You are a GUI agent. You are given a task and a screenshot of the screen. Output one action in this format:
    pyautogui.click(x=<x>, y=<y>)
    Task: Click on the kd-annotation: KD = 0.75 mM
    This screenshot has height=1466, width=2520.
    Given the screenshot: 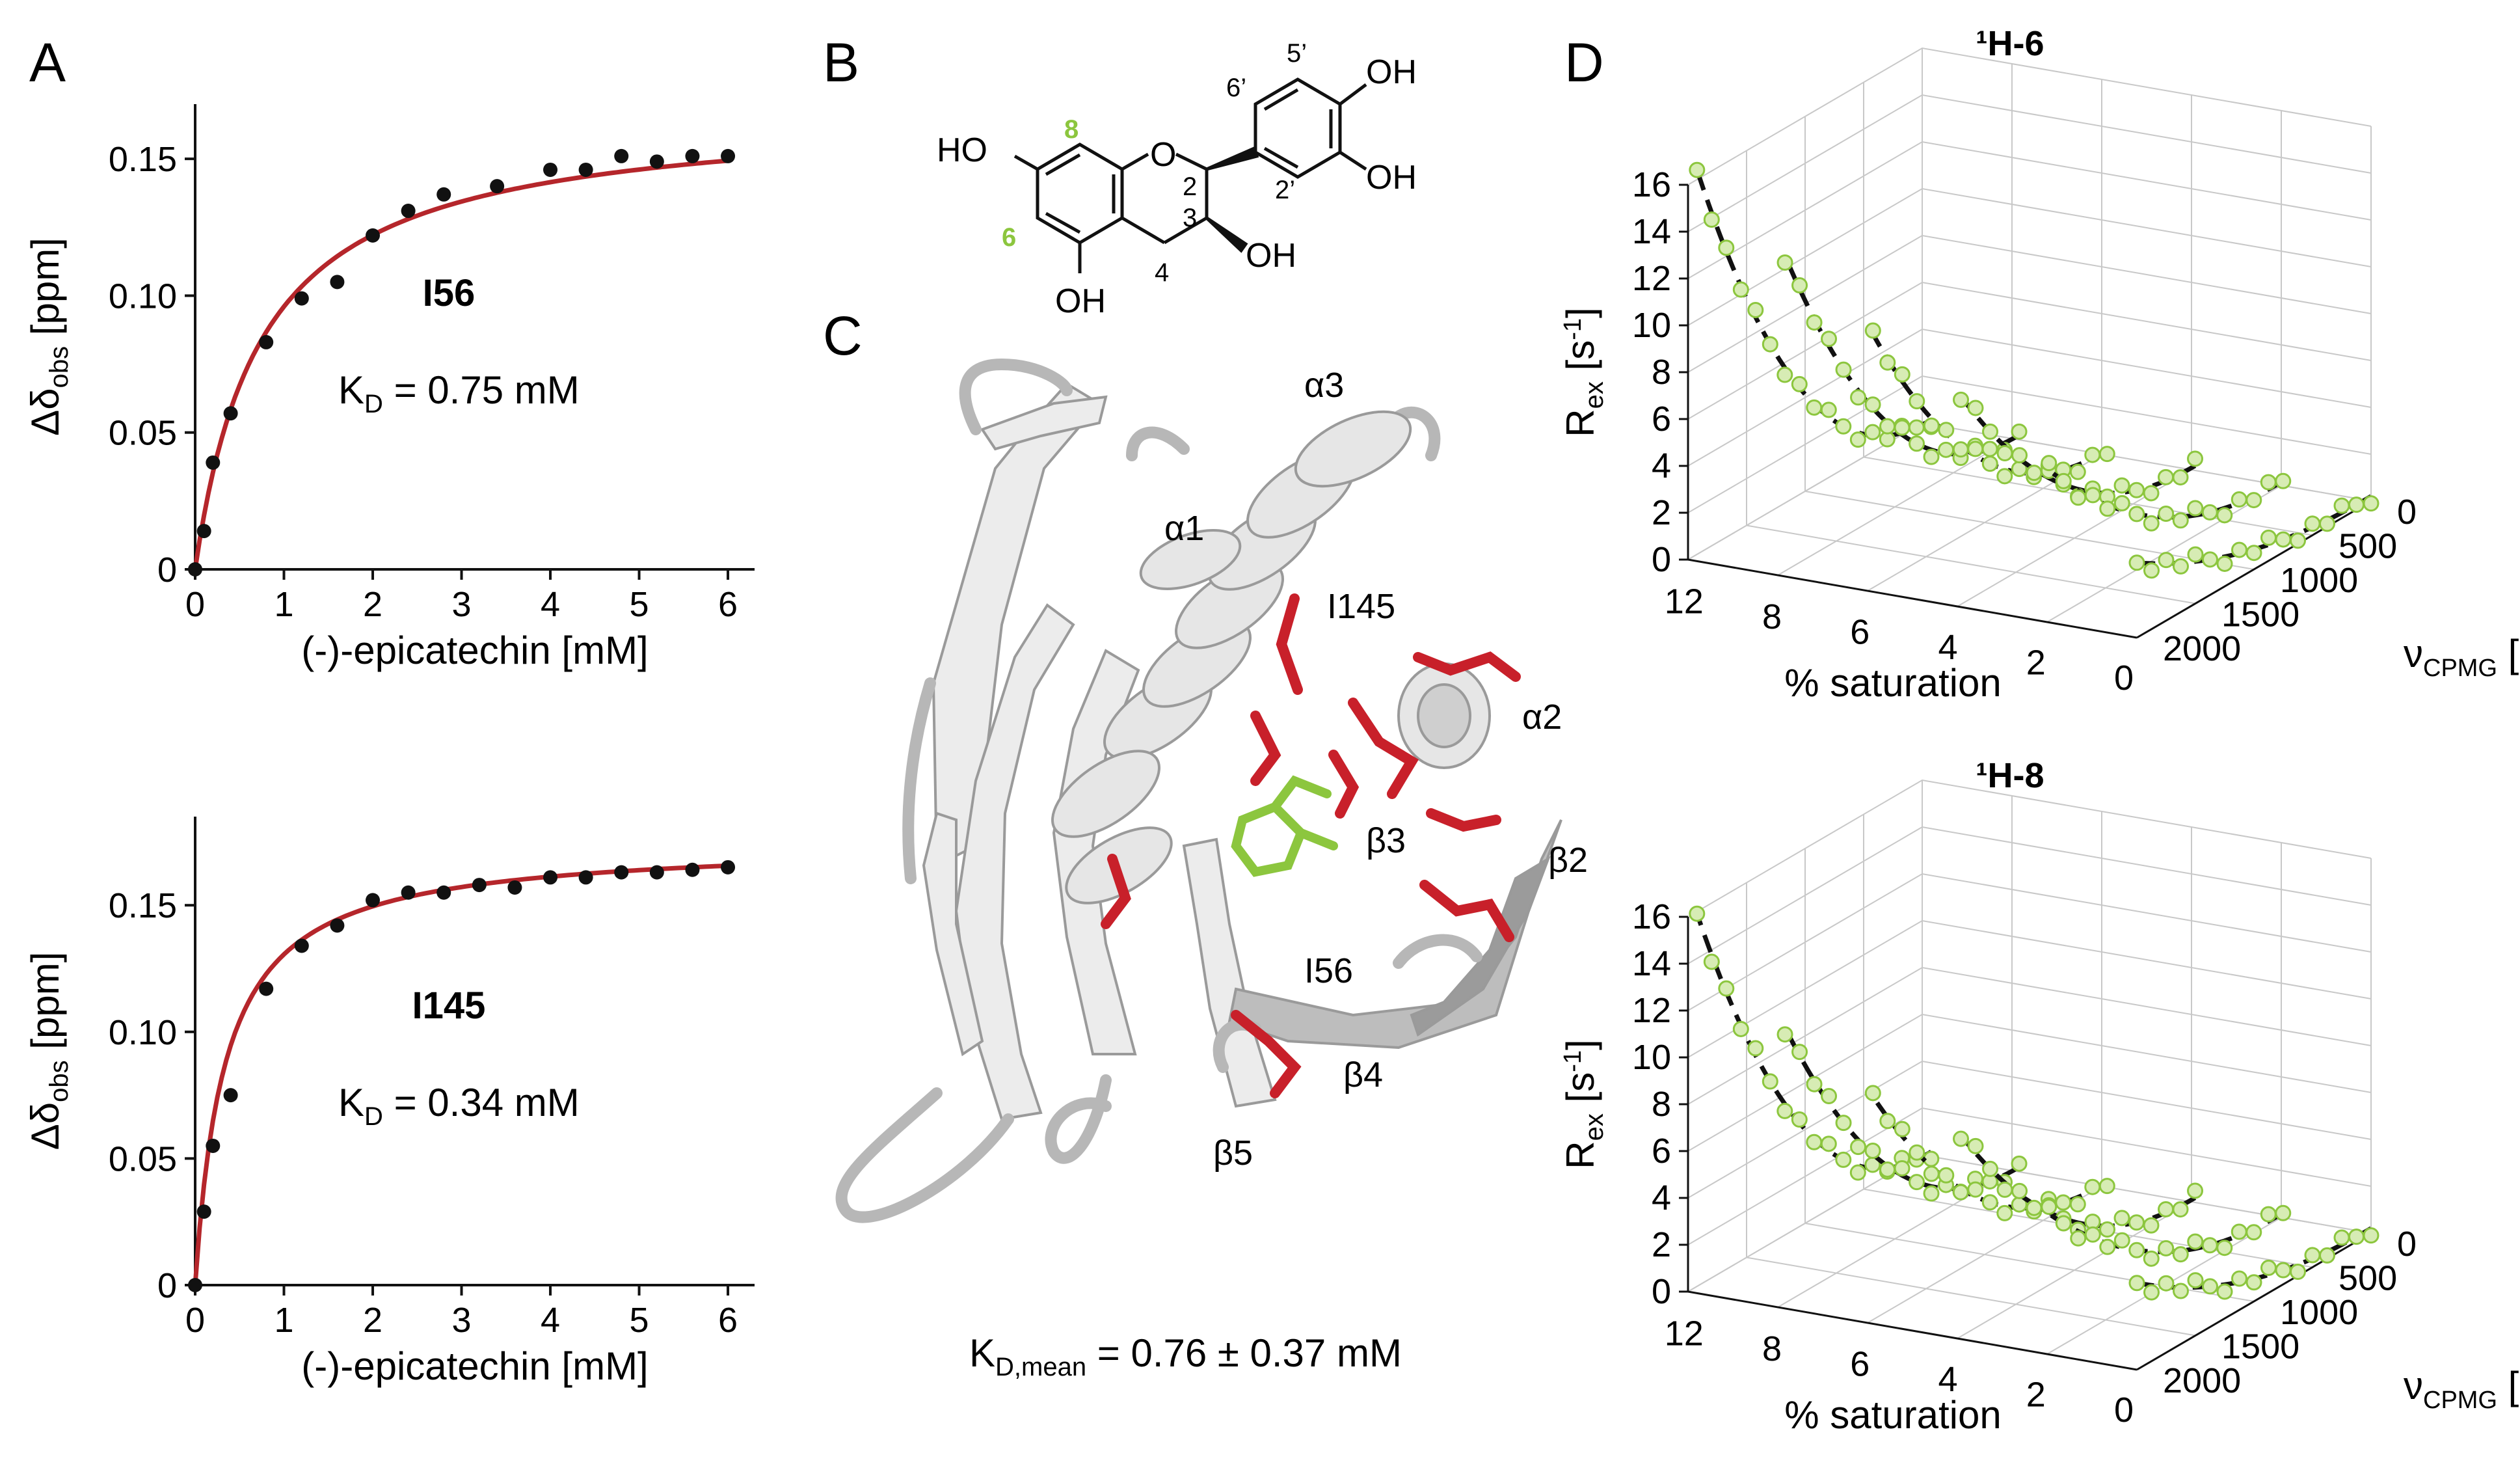 What is the action you would take?
    pyautogui.click(x=459, y=393)
    